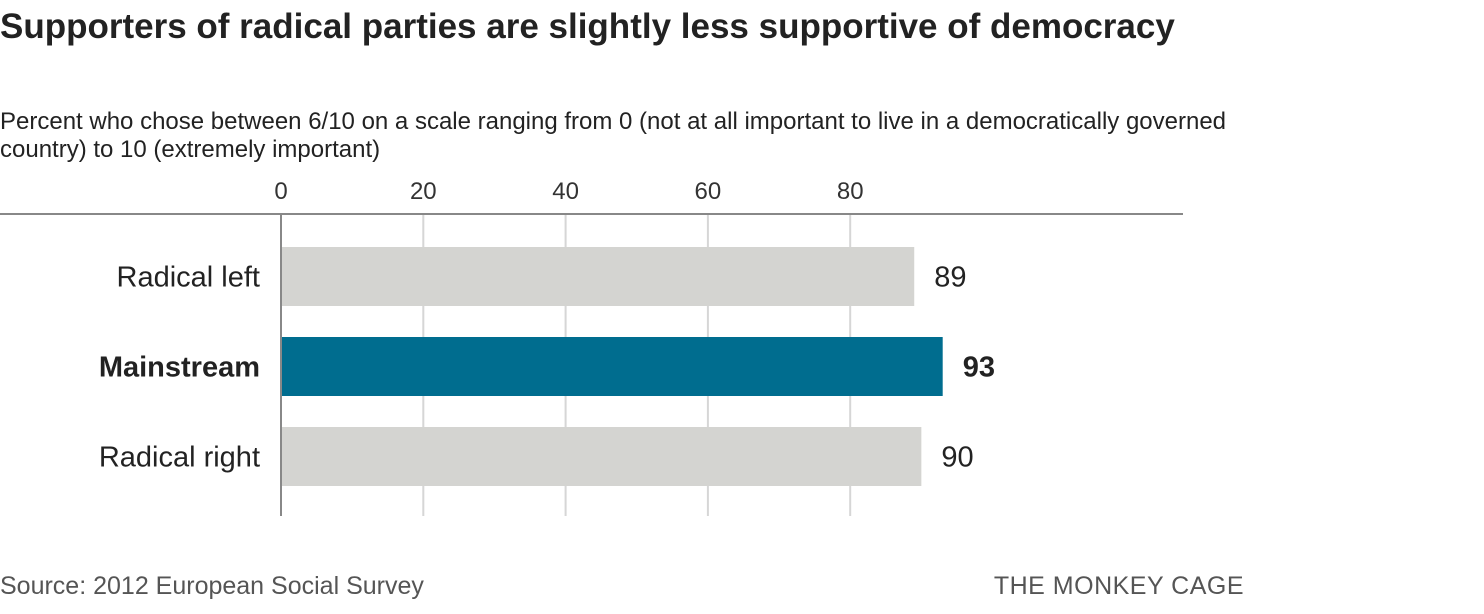 Image resolution: width=1484 pixels, height=614 pixels. I want to click on credit-logo: THE MONKEY CAGE, so click(1118, 586).